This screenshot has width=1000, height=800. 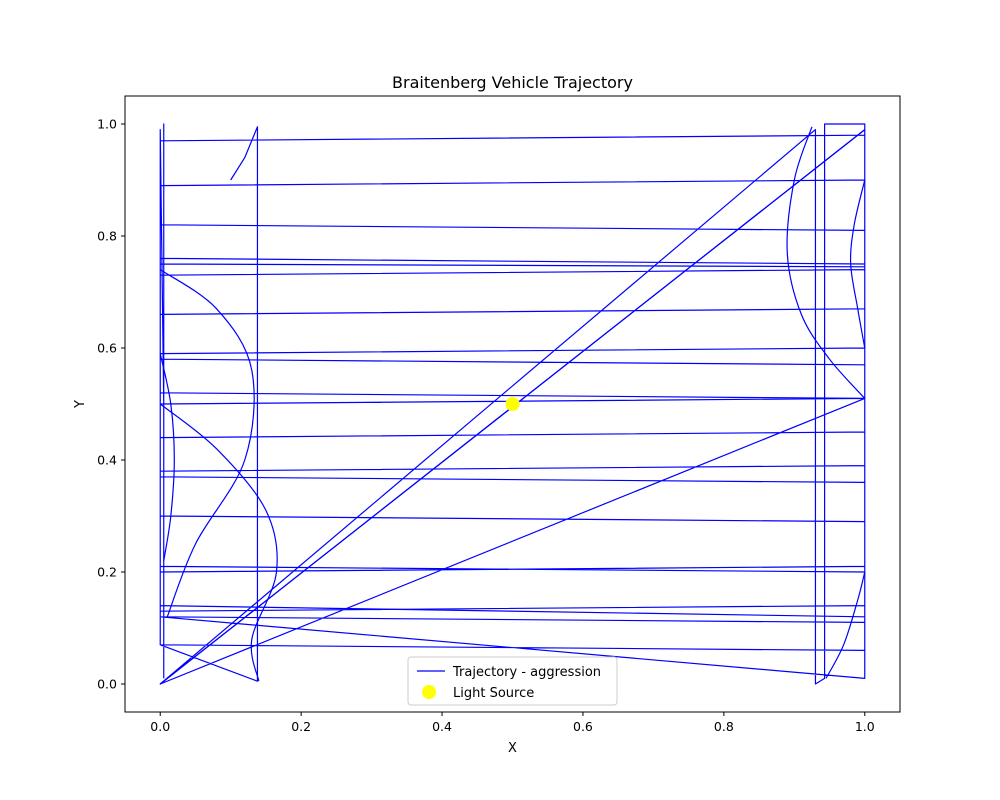 I want to click on legend-box, so click(x=512, y=681).